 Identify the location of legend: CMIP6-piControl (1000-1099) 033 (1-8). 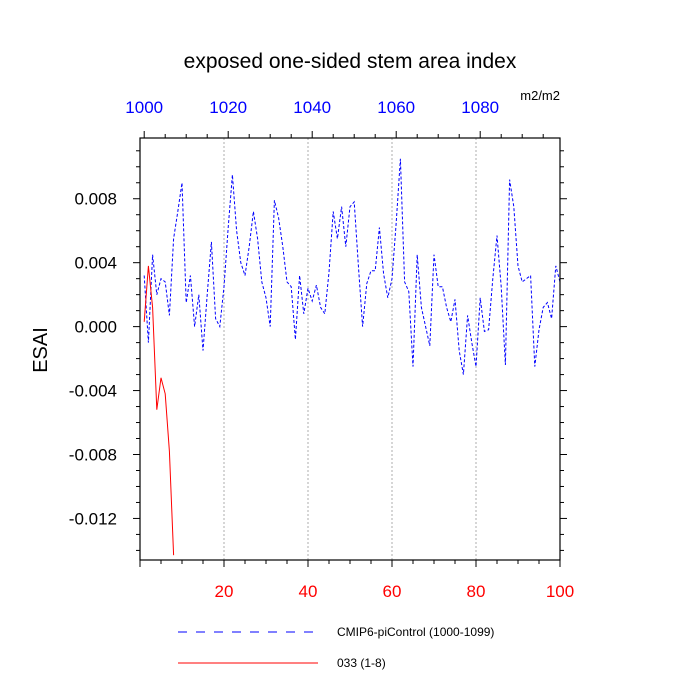
(336, 647).